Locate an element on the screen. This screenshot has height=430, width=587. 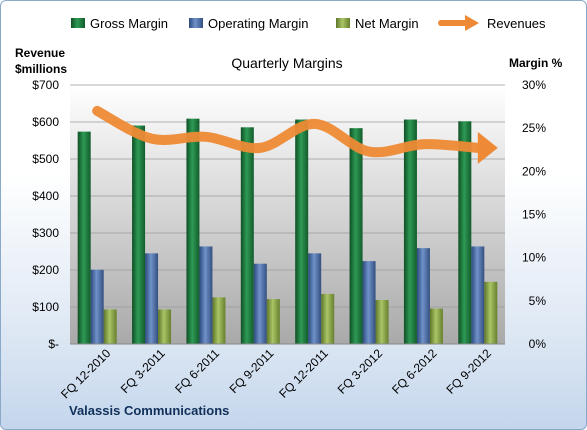
left-tick-label: $300 is located at coordinates (45, 233).